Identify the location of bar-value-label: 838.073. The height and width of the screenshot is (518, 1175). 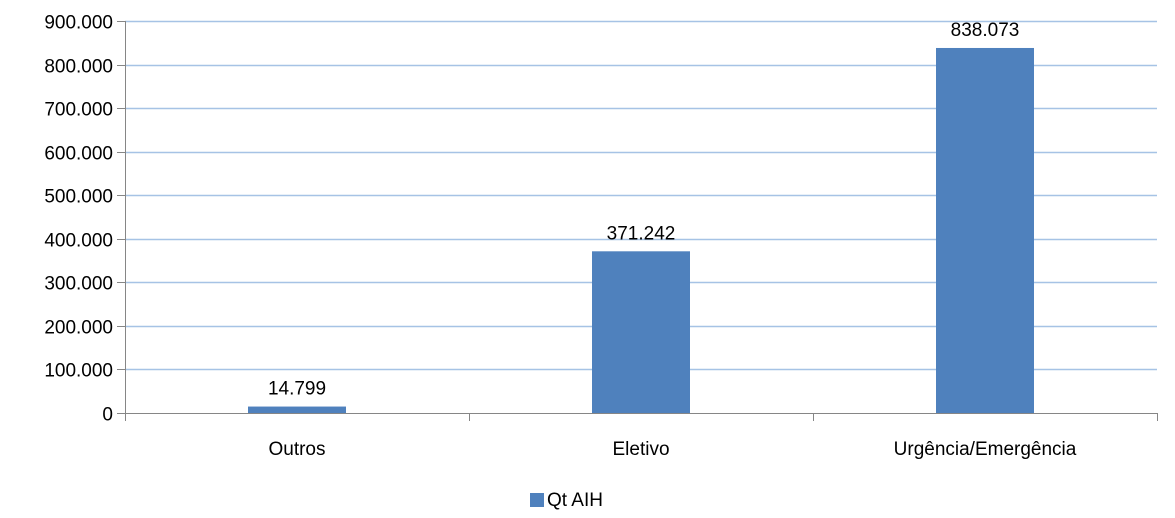
(985, 30).